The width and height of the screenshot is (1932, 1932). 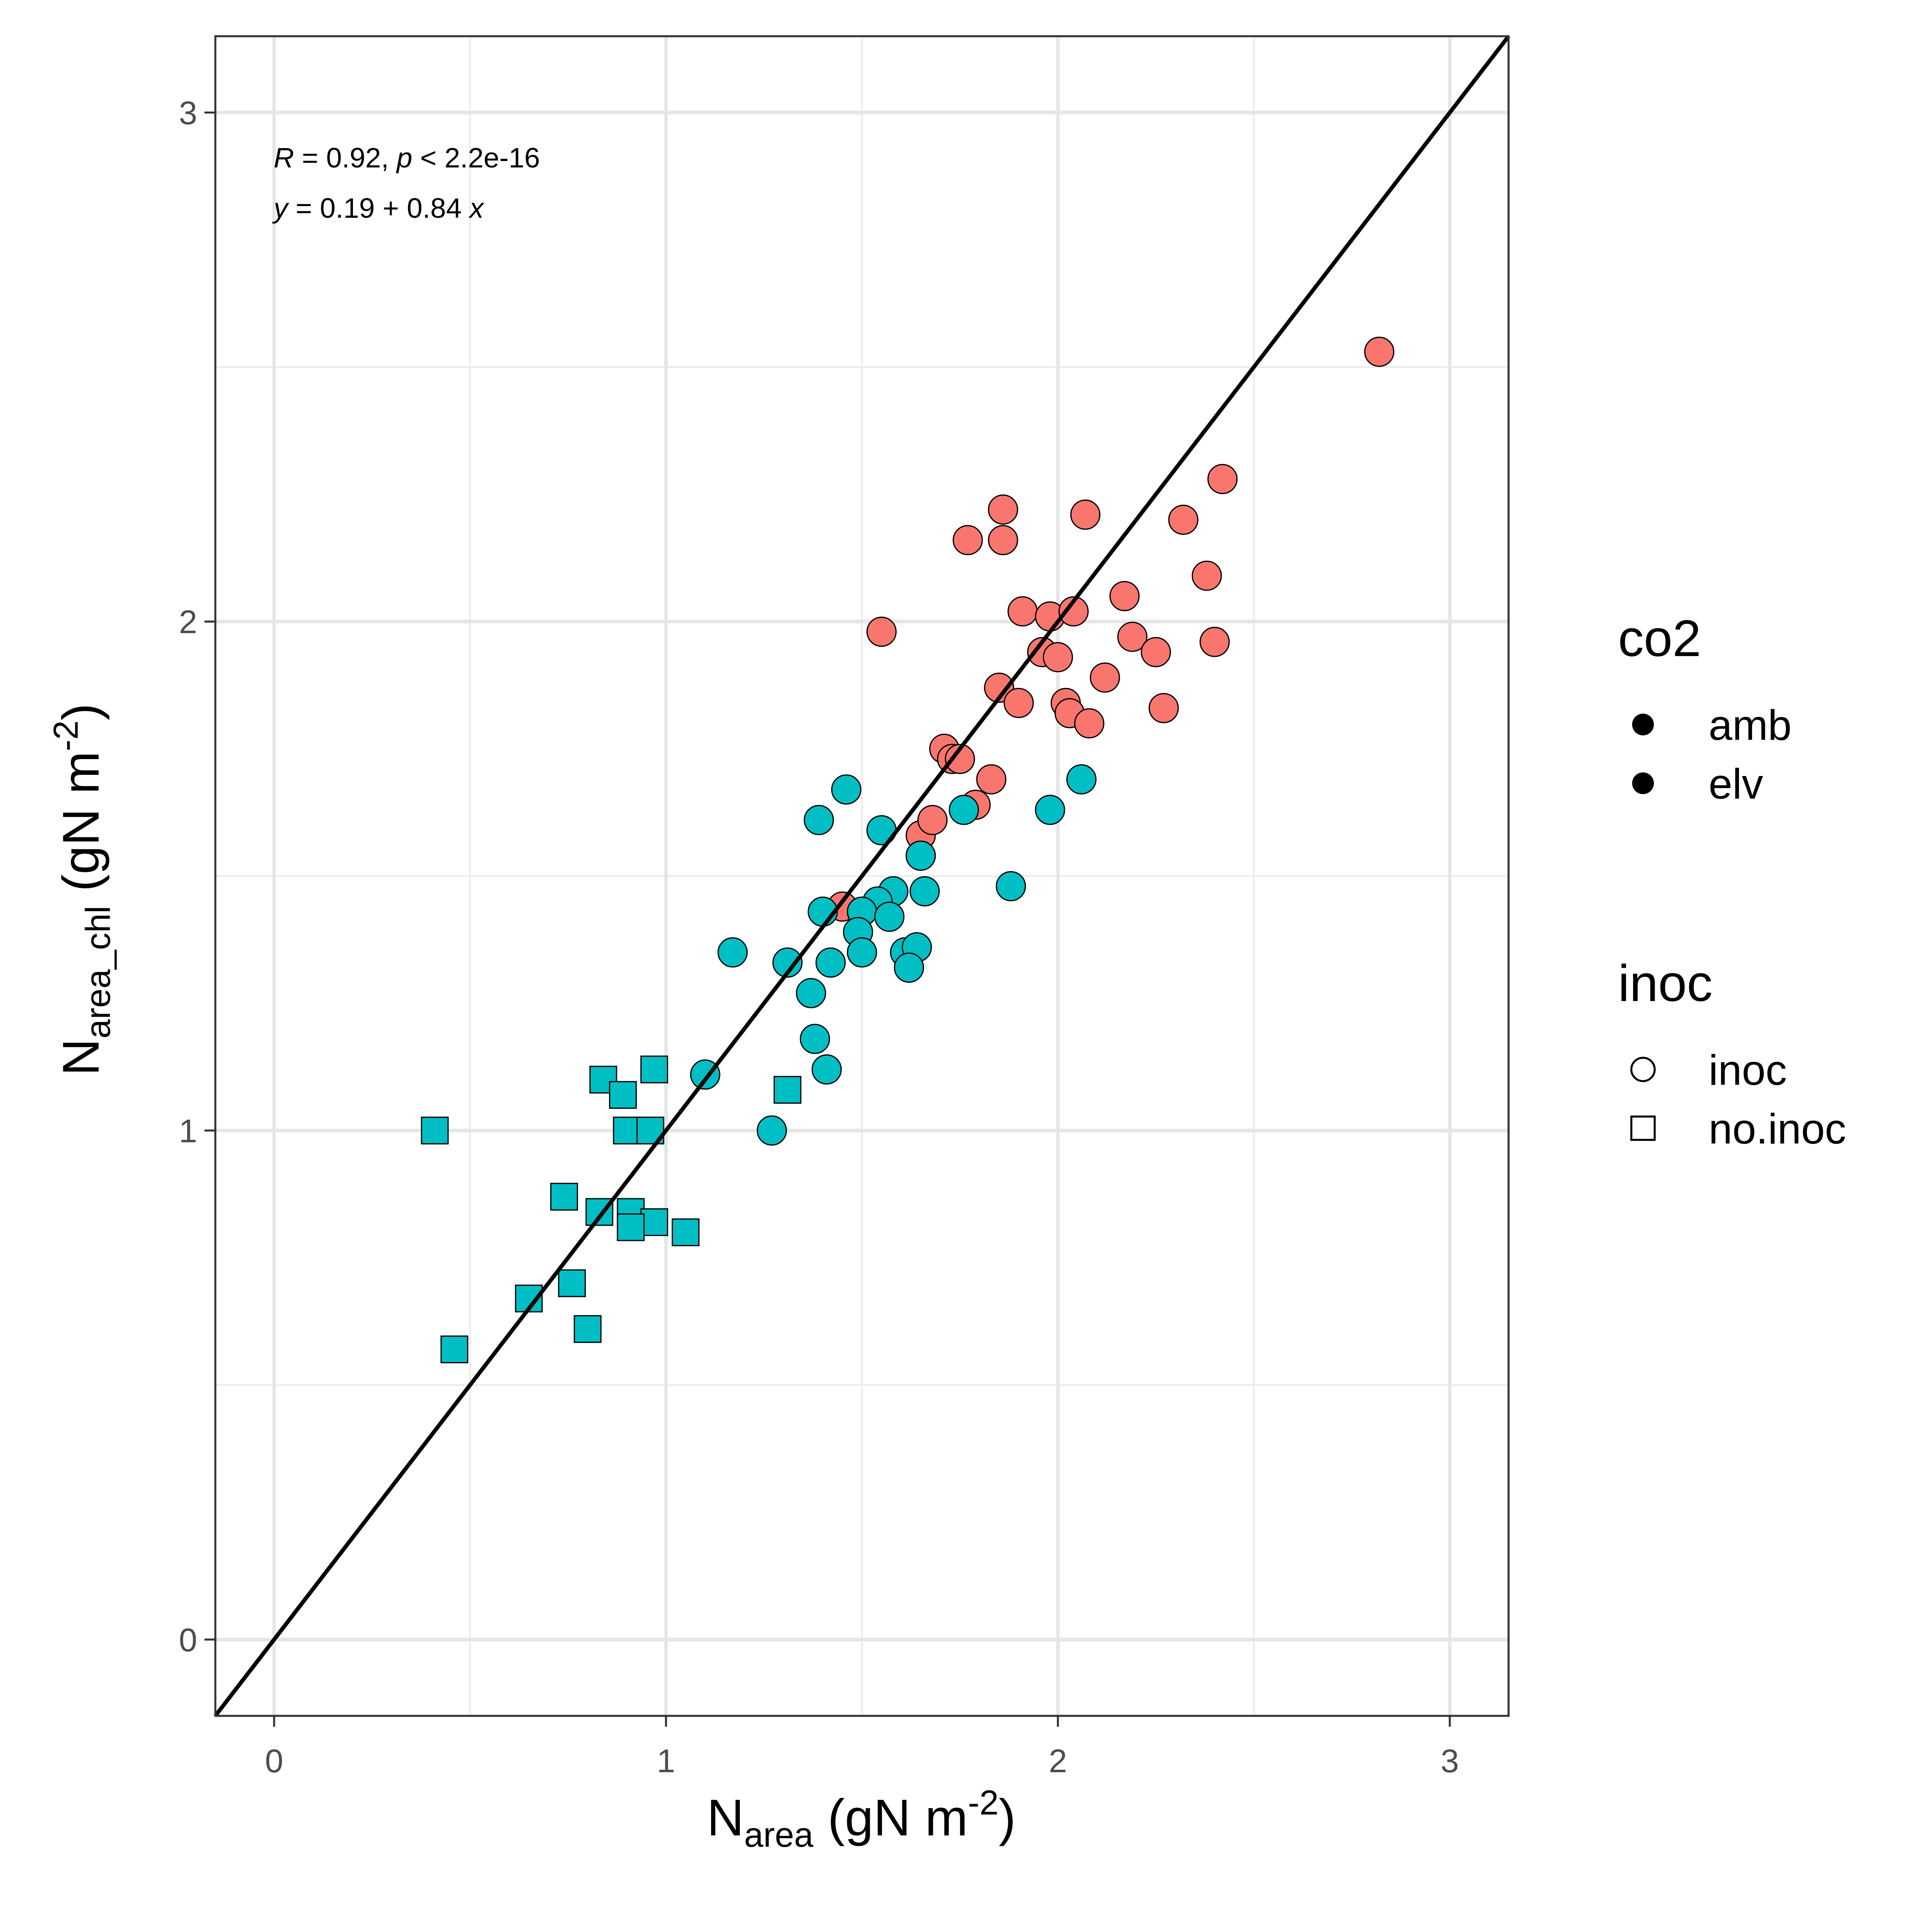 What do you see at coordinates (81, 828) in the screenshot?
I see `y-title-unit: (gN m` at bounding box center [81, 828].